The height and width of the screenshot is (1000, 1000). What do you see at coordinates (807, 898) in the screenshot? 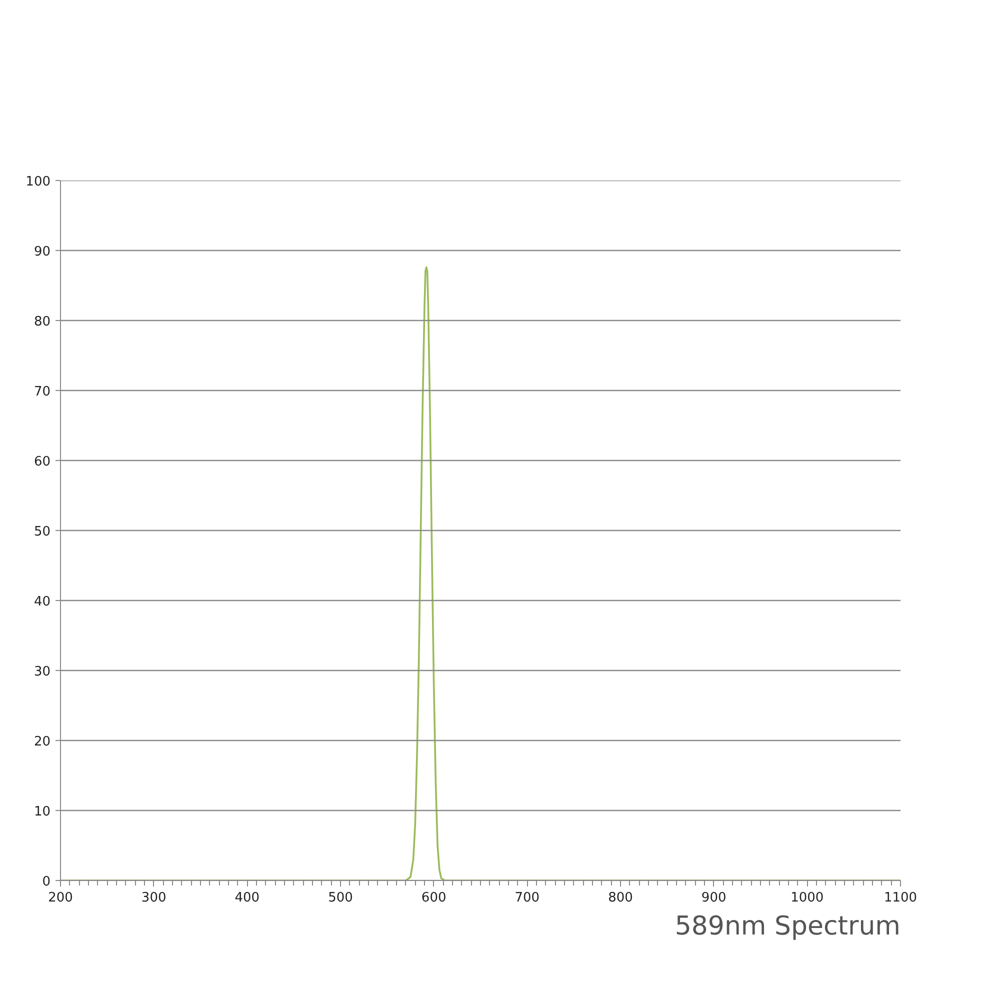
I see `x-tick-label: 1000` at bounding box center [807, 898].